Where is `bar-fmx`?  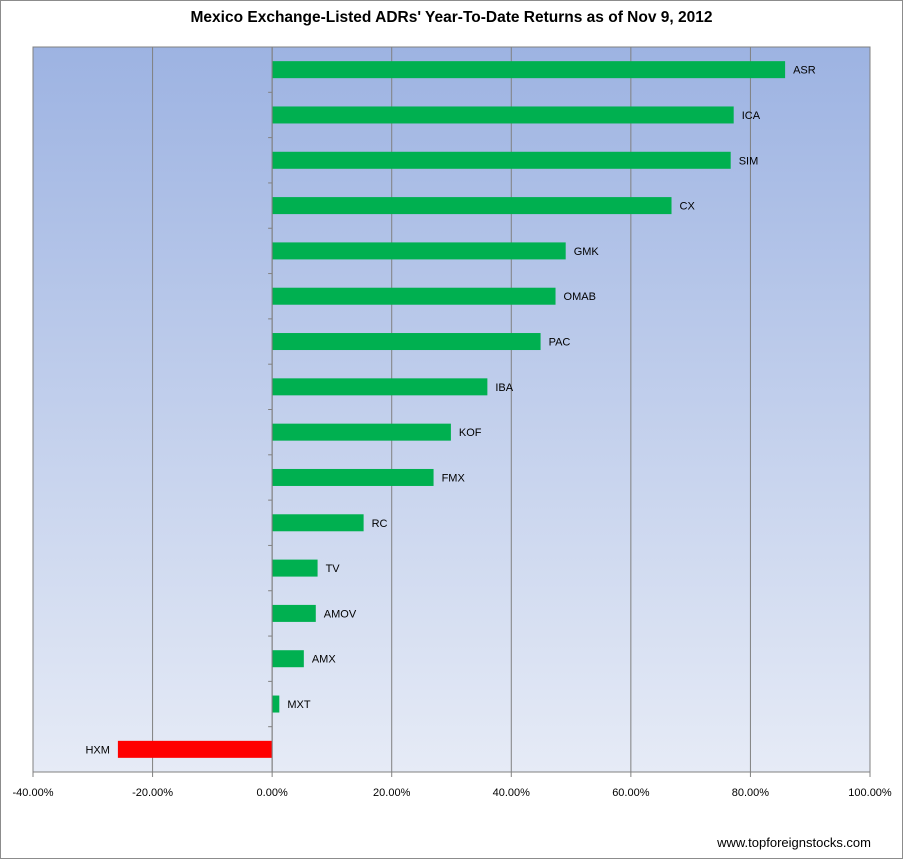
bar-fmx is located at coordinates (353, 477).